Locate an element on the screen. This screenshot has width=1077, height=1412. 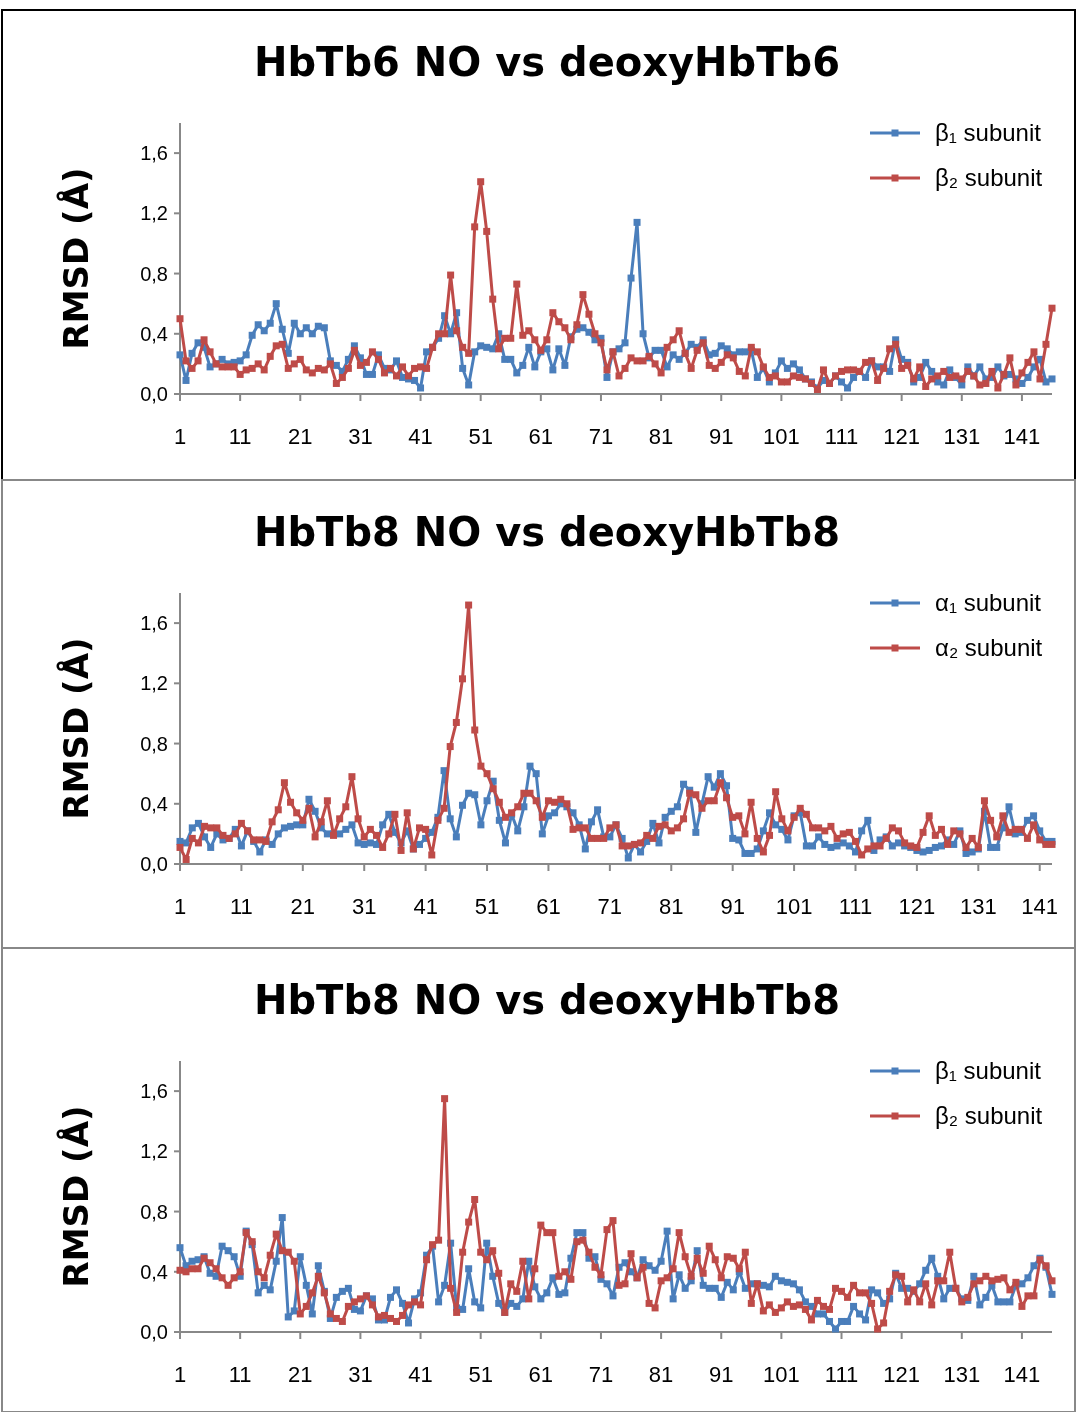
chart-title: HbTb6 NO vs deoxyHbTb6 is located at coordinates (547, 62).